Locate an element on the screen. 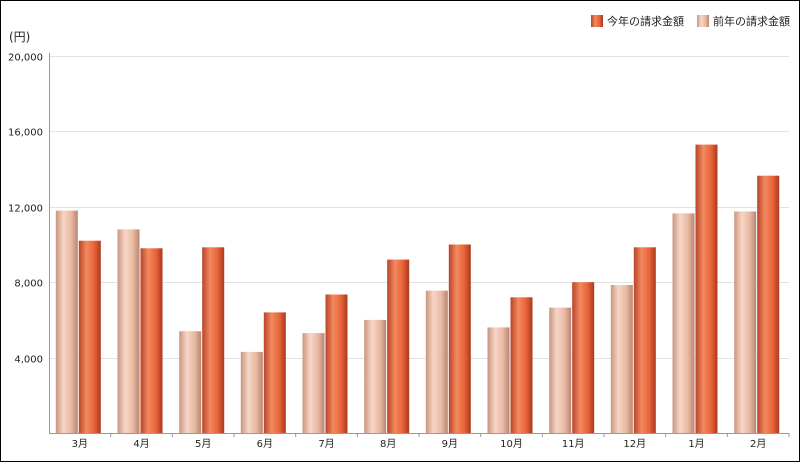  x-tick-label: 9月 is located at coordinates (450, 444).